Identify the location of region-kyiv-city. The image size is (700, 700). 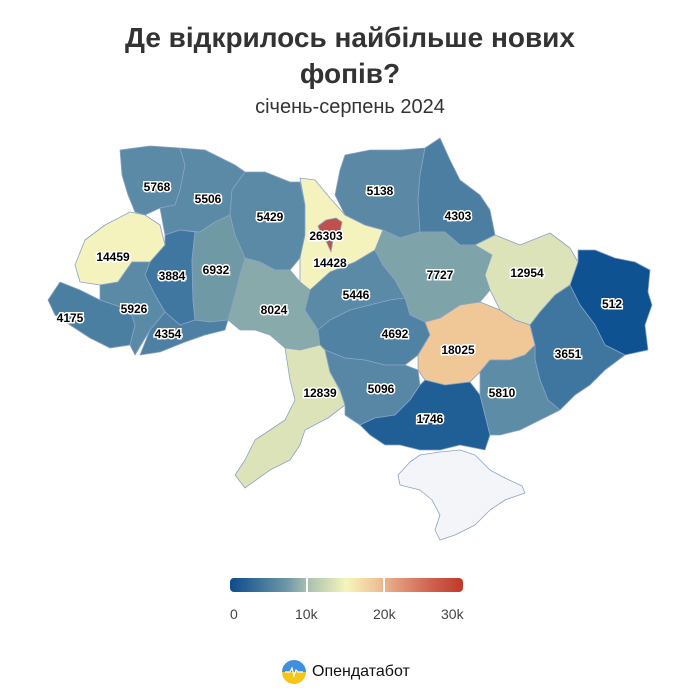
(330, 235).